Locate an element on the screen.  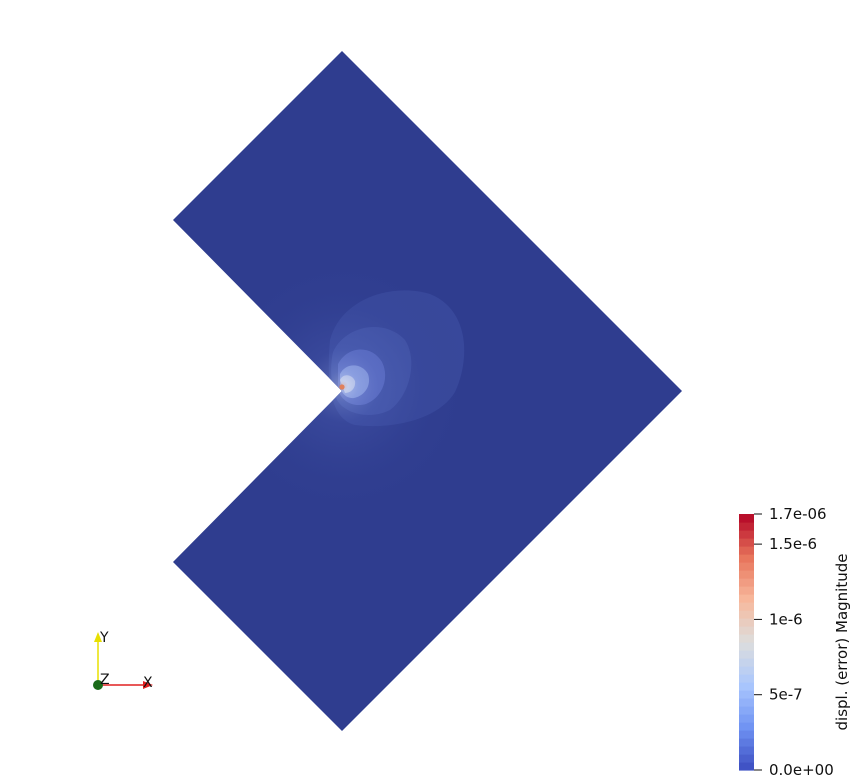
orientation-axes: Y Z X is located at coordinates (123, 660).